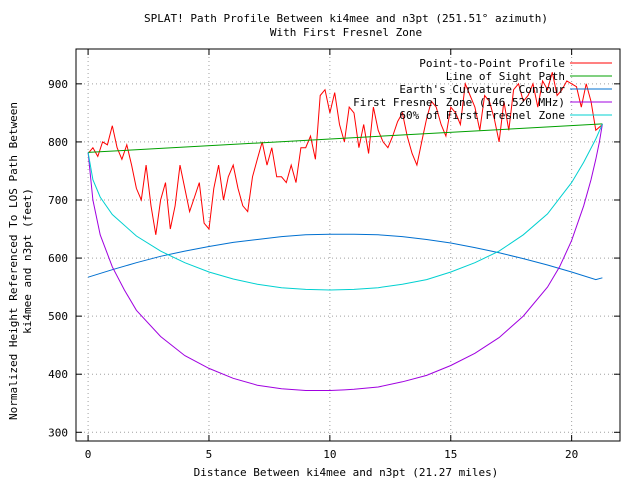 This screenshot has width=640, height=480. Describe the element at coordinates (58, 316) in the screenshot. I see `y-tick-label: 500` at that location.